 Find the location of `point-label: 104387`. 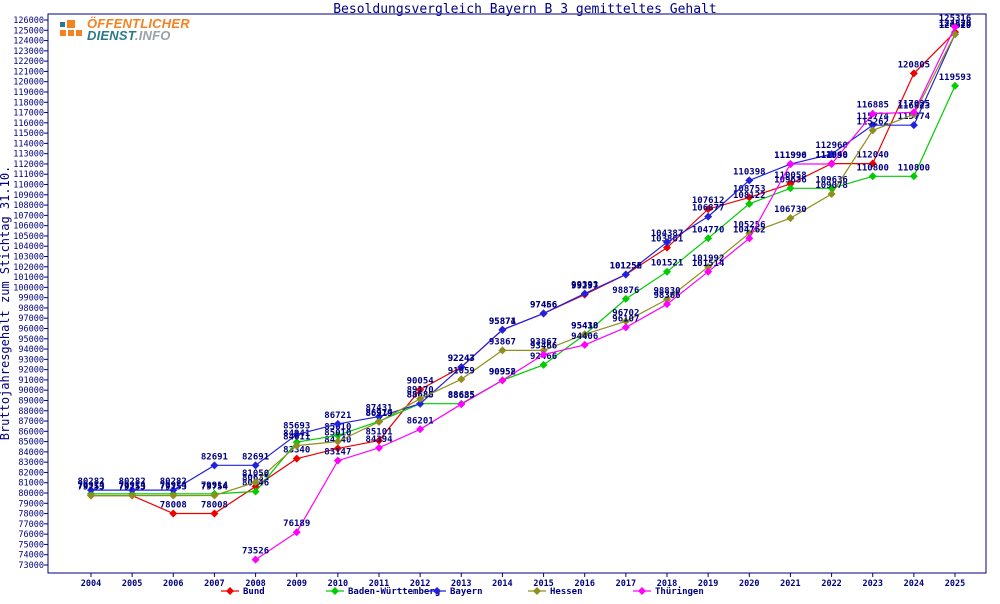

point-label: 104387 is located at coordinates (667, 234).